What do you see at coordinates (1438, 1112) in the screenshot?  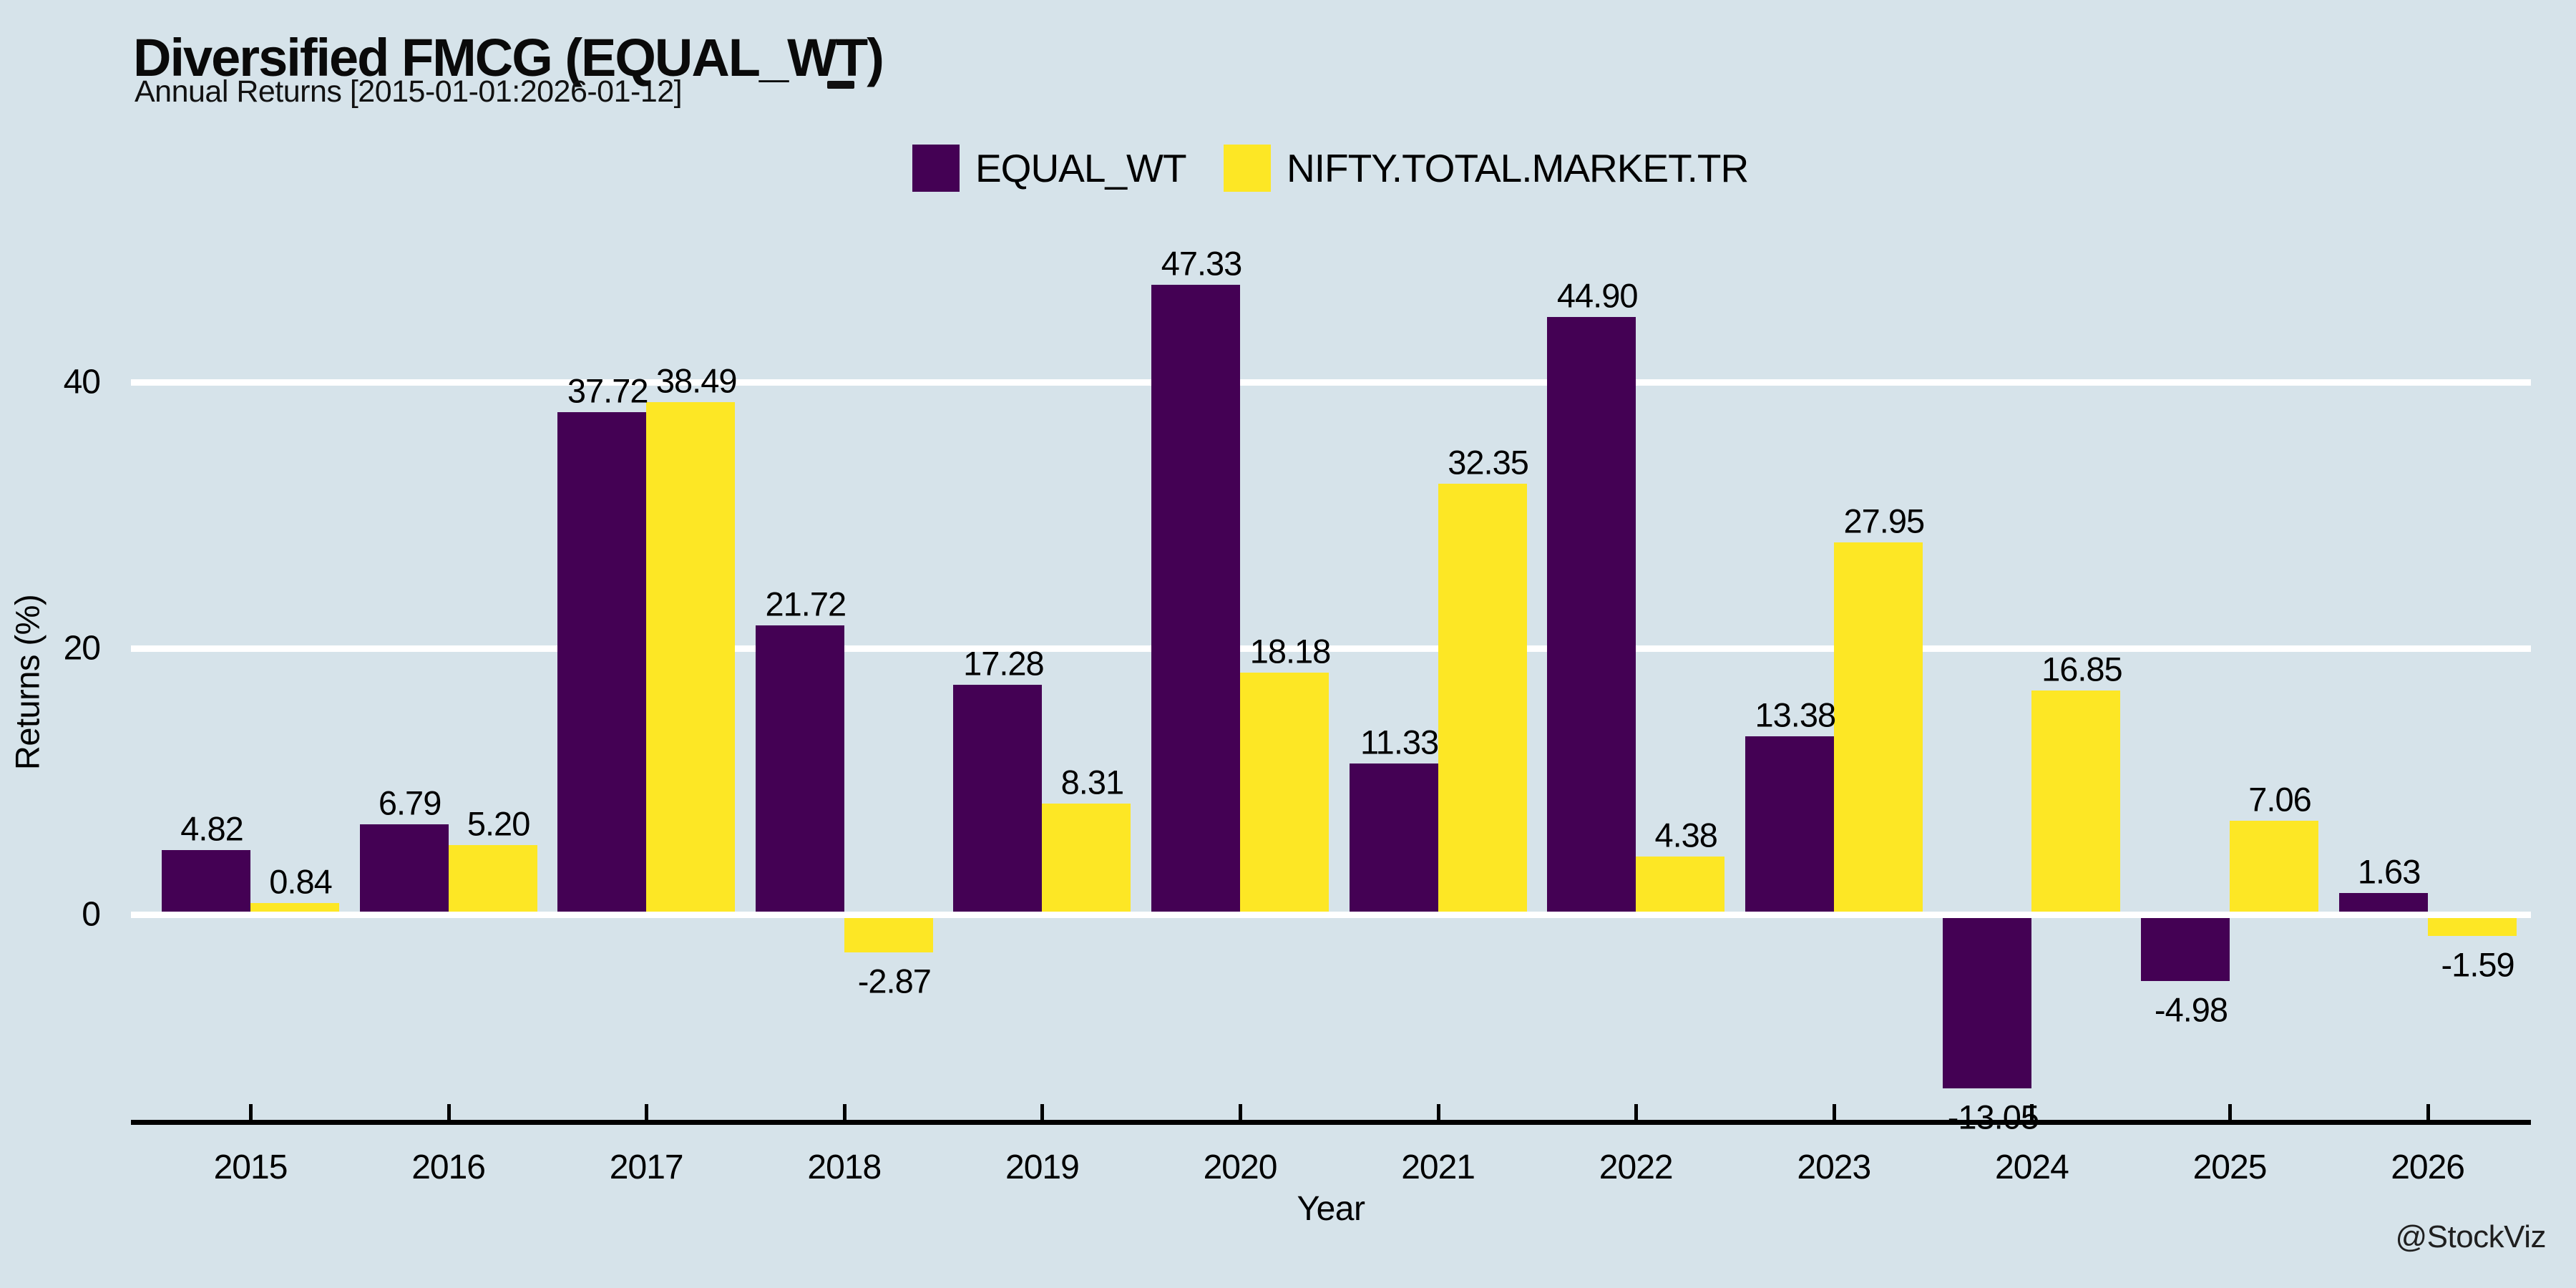 I see `x-axis-tick-2021` at bounding box center [1438, 1112].